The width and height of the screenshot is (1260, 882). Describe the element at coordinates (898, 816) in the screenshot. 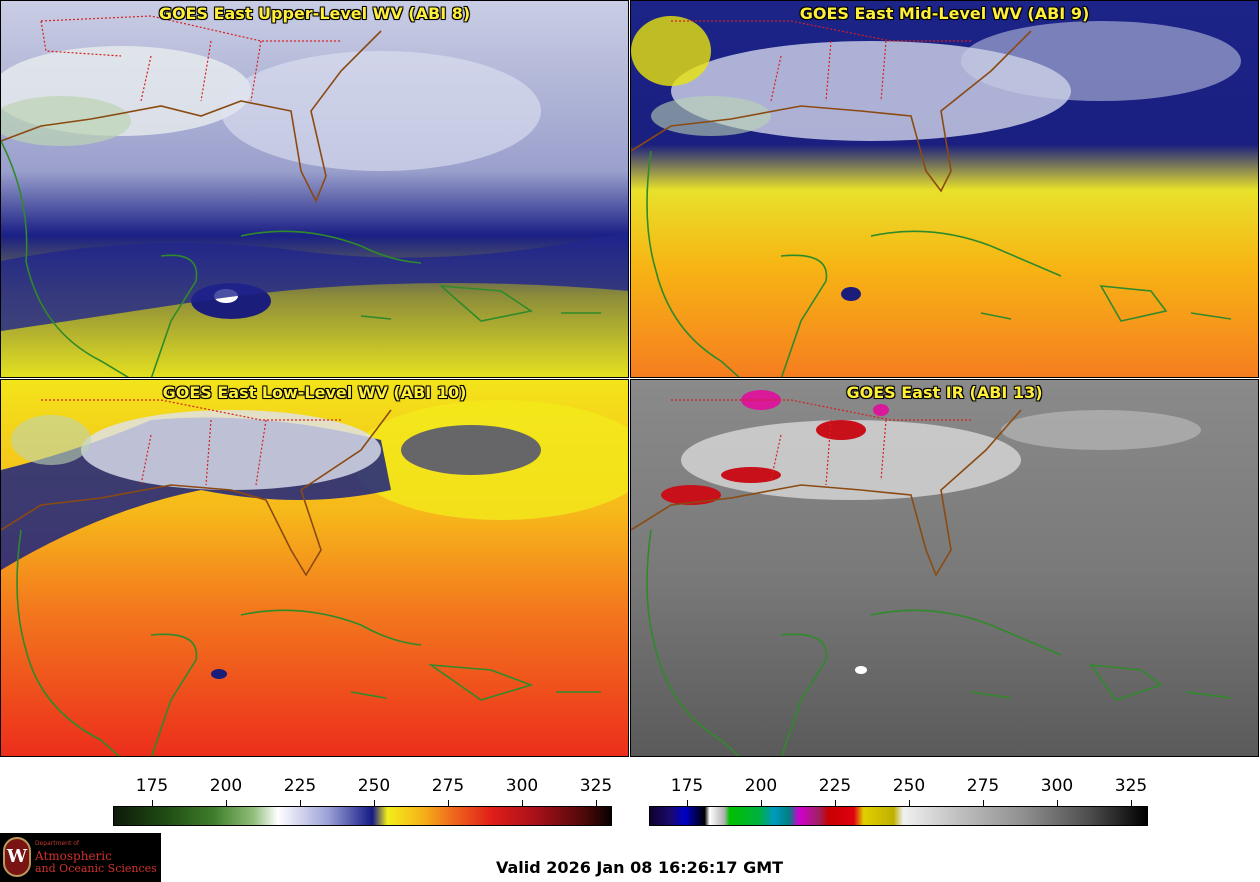

I see `ir-colorbar-gradient` at that location.